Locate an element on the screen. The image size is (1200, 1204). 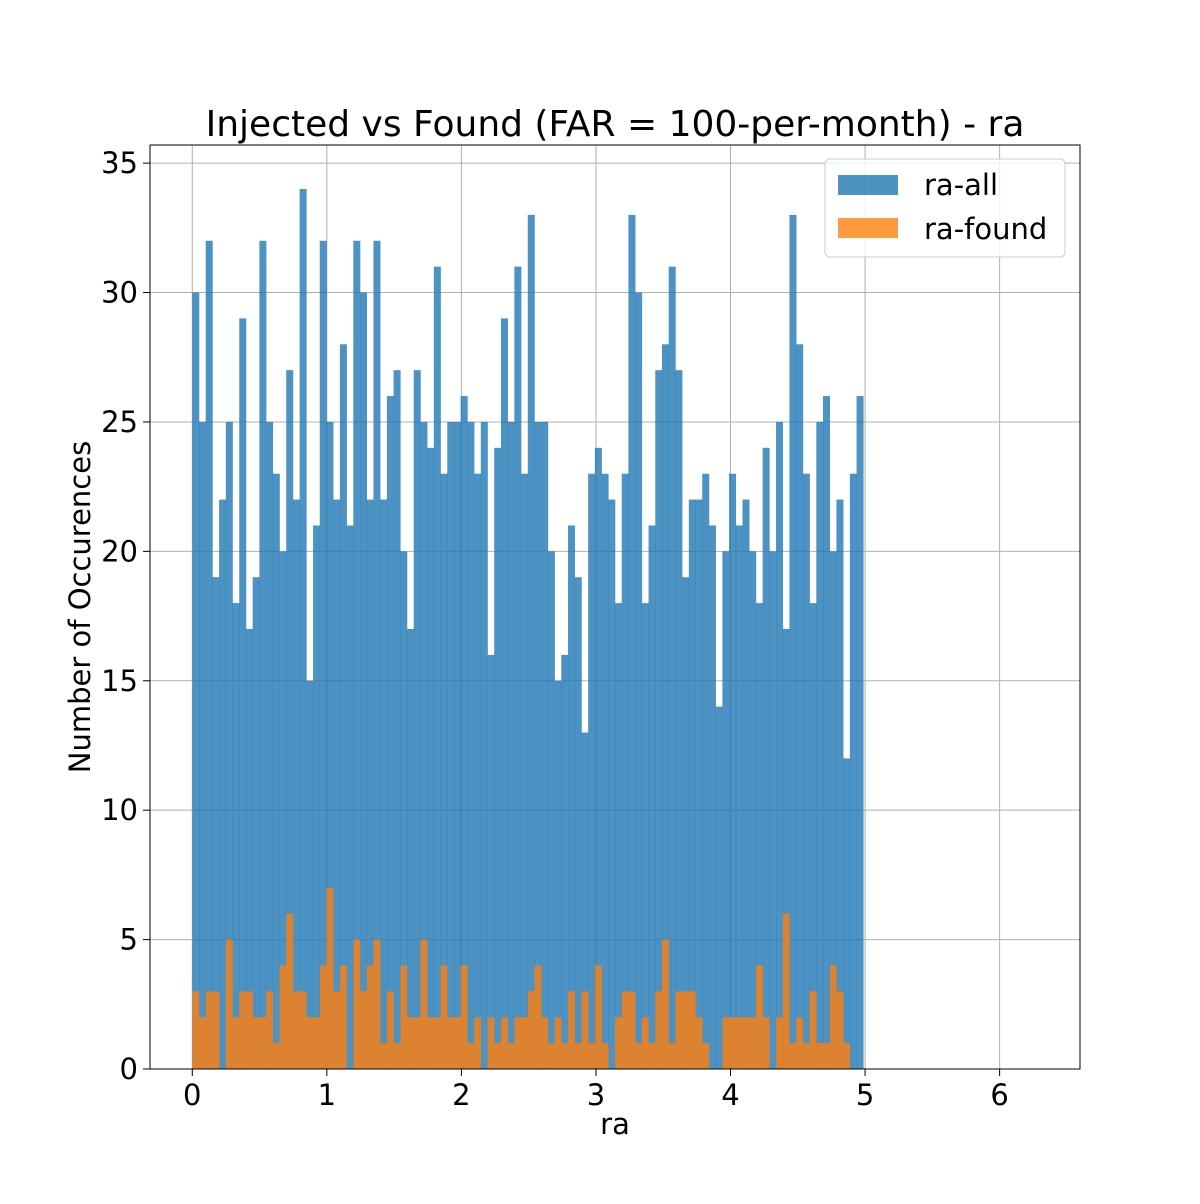
legend-label-ra-found: ra-found is located at coordinates (985, 229).